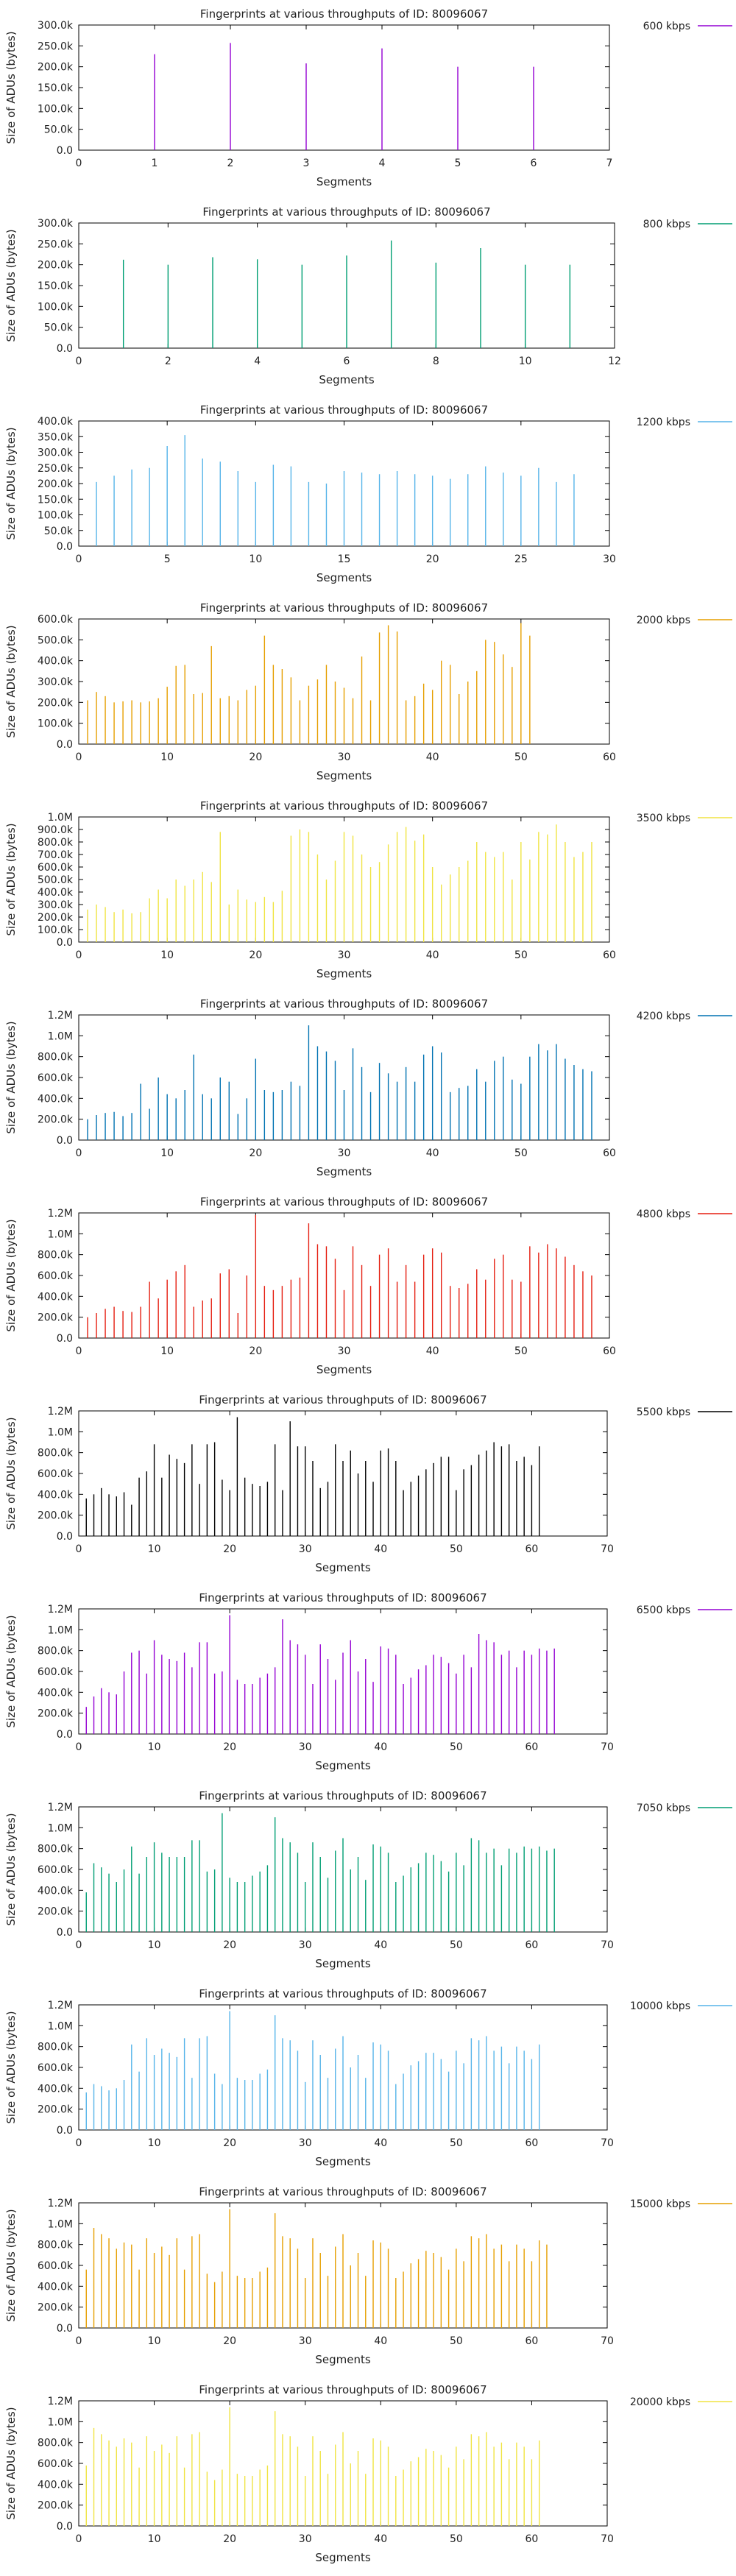 The width and height of the screenshot is (736, 2576). What do you see at coordinates (382, 163) in the screenshot?
I see `x-tick-label: 4` at bounding box center [382, 163].